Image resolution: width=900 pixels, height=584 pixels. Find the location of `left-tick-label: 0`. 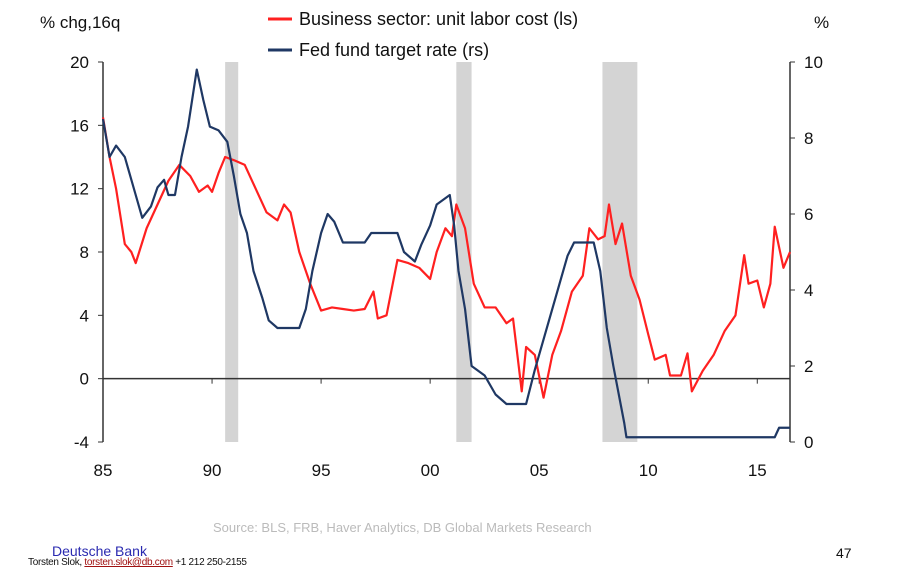

left-tick-label: 0 is located at coordinates (84, 379).